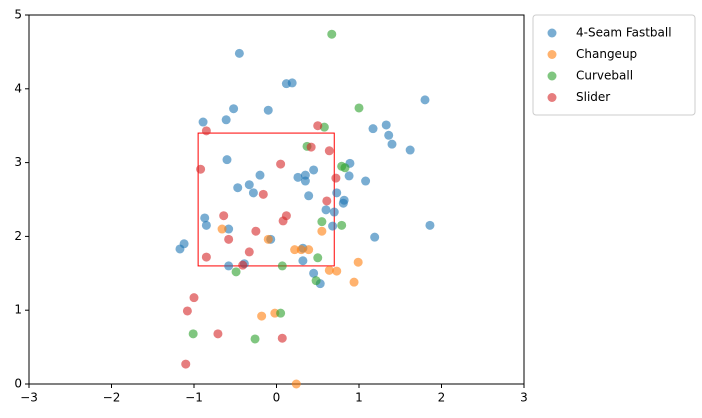  I want to click on y-tick-label: 5, so click(18, 15).